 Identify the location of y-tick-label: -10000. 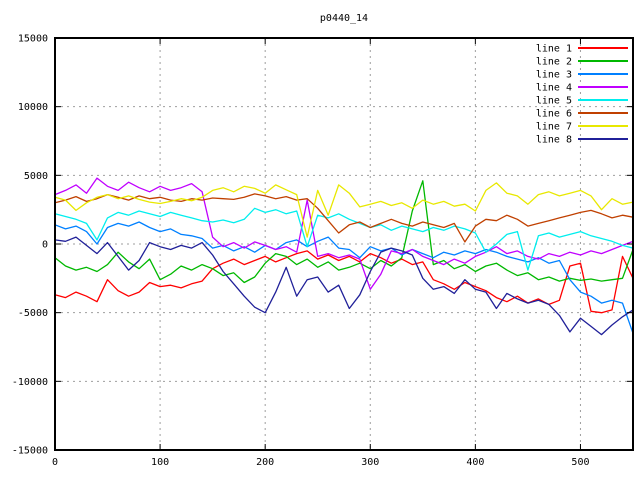
(30, 382).